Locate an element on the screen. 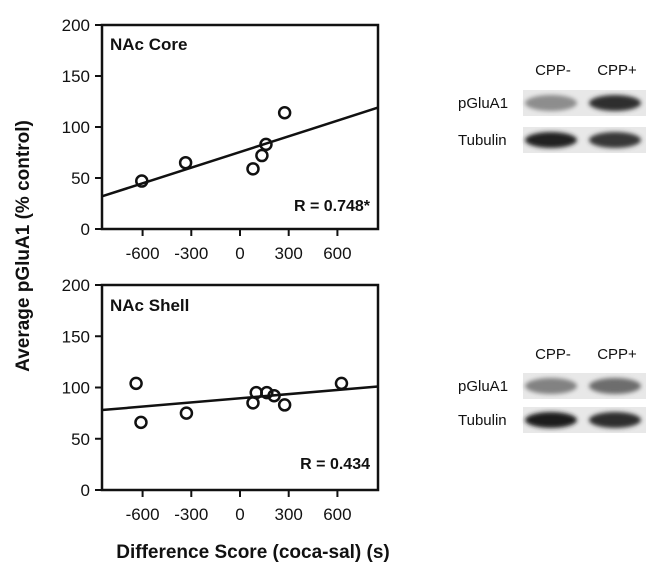 The height and width of the screenshot is (566, 646). western-blot-shell: CPP- CPP+ pGluA1 Tubulin is located at coordinates (552, 389).